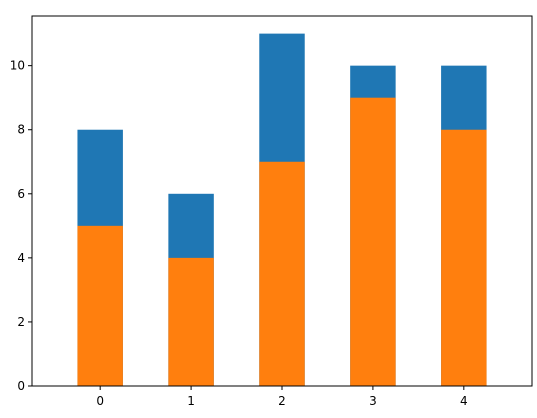 The image size is (537, 418). I want to click on y-tick-label-8: 8, so click(21, 130).